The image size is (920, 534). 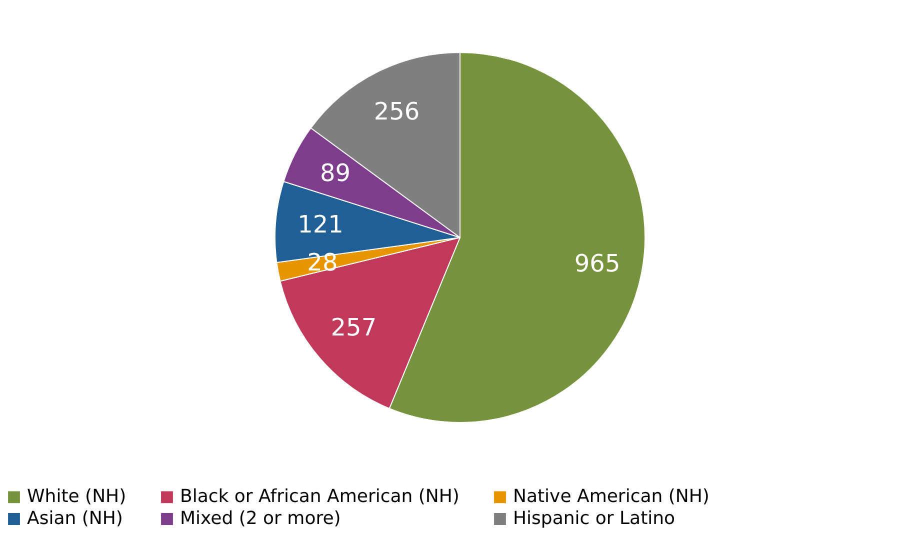 What do you see at coordinates (397, 112) in the screenshot?
I see `data-label: 256` at bounding box center [397, 112].